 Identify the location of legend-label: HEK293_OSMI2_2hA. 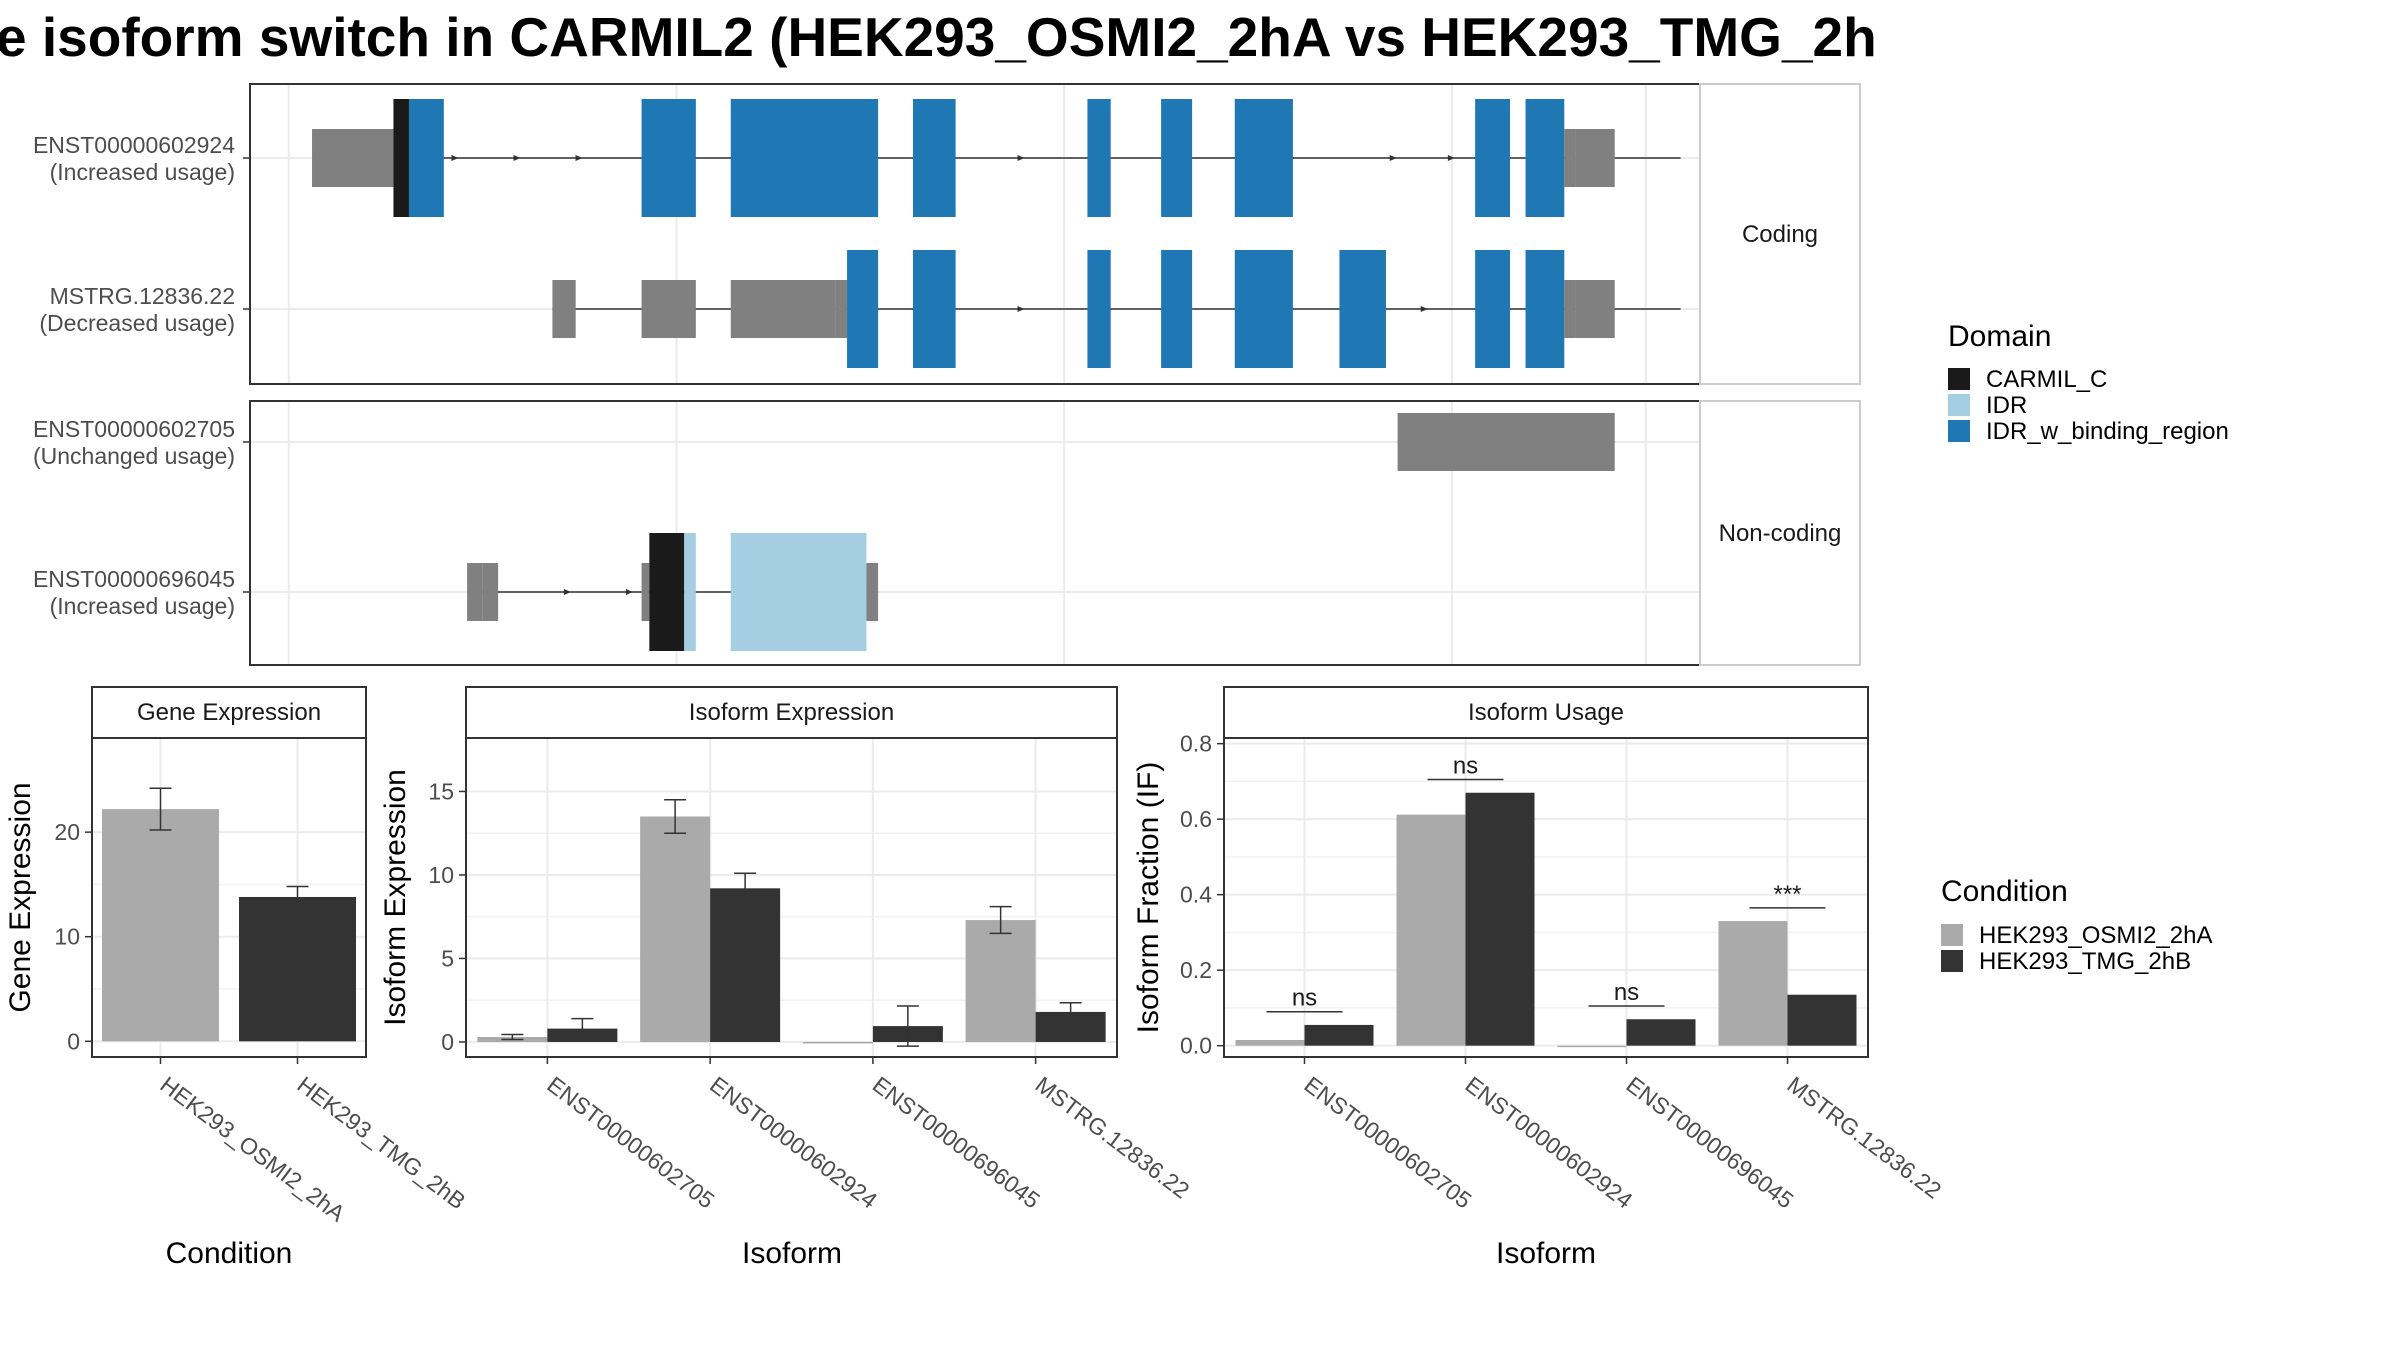
(2095, 935).